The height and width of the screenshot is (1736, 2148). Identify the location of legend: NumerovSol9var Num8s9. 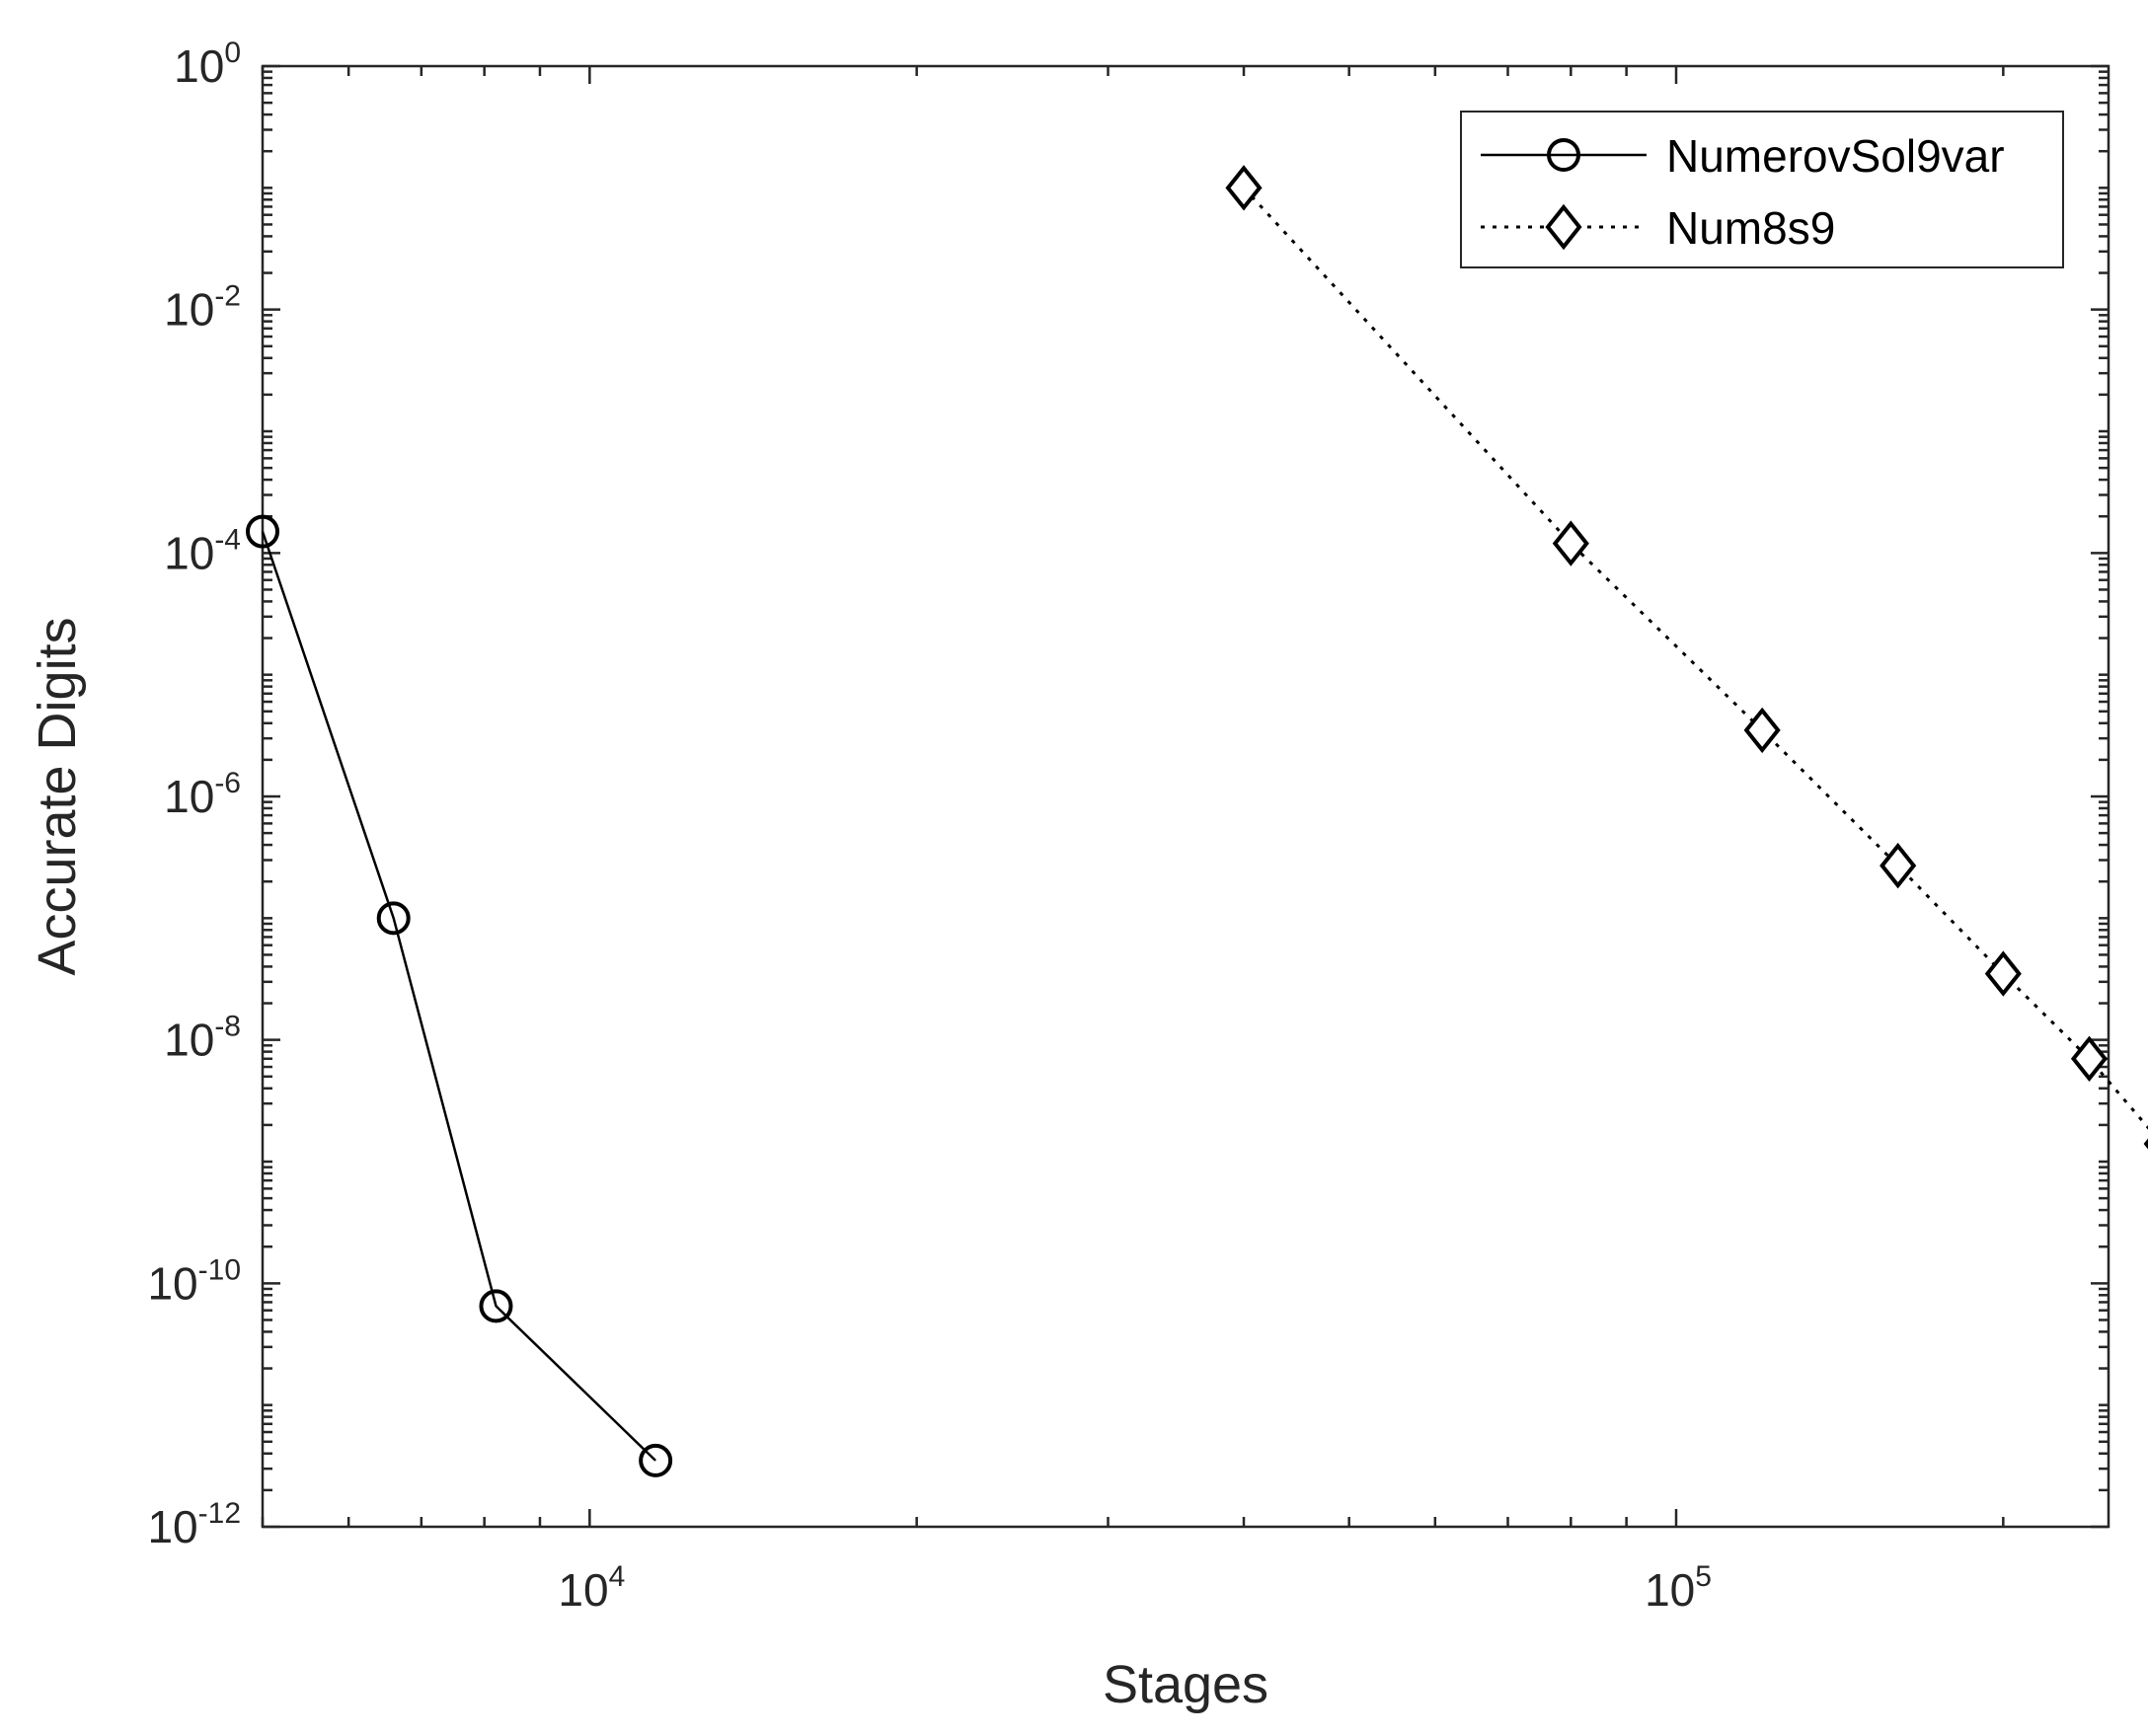
(1762, 190).